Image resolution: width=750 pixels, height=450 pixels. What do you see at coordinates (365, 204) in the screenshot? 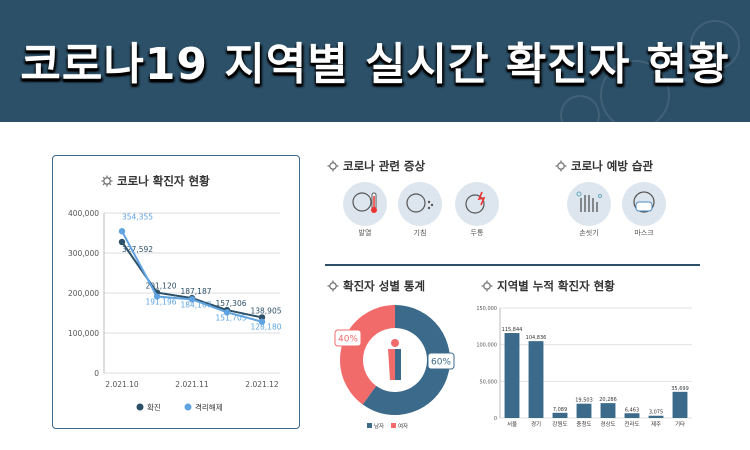
I see `thermometer-icon` at bounding box center [365, 204].